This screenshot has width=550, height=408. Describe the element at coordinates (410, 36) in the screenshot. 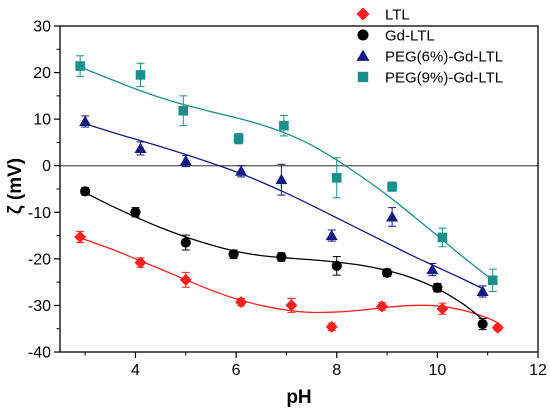

I see `legend-label: Gd-LTL` at that location.